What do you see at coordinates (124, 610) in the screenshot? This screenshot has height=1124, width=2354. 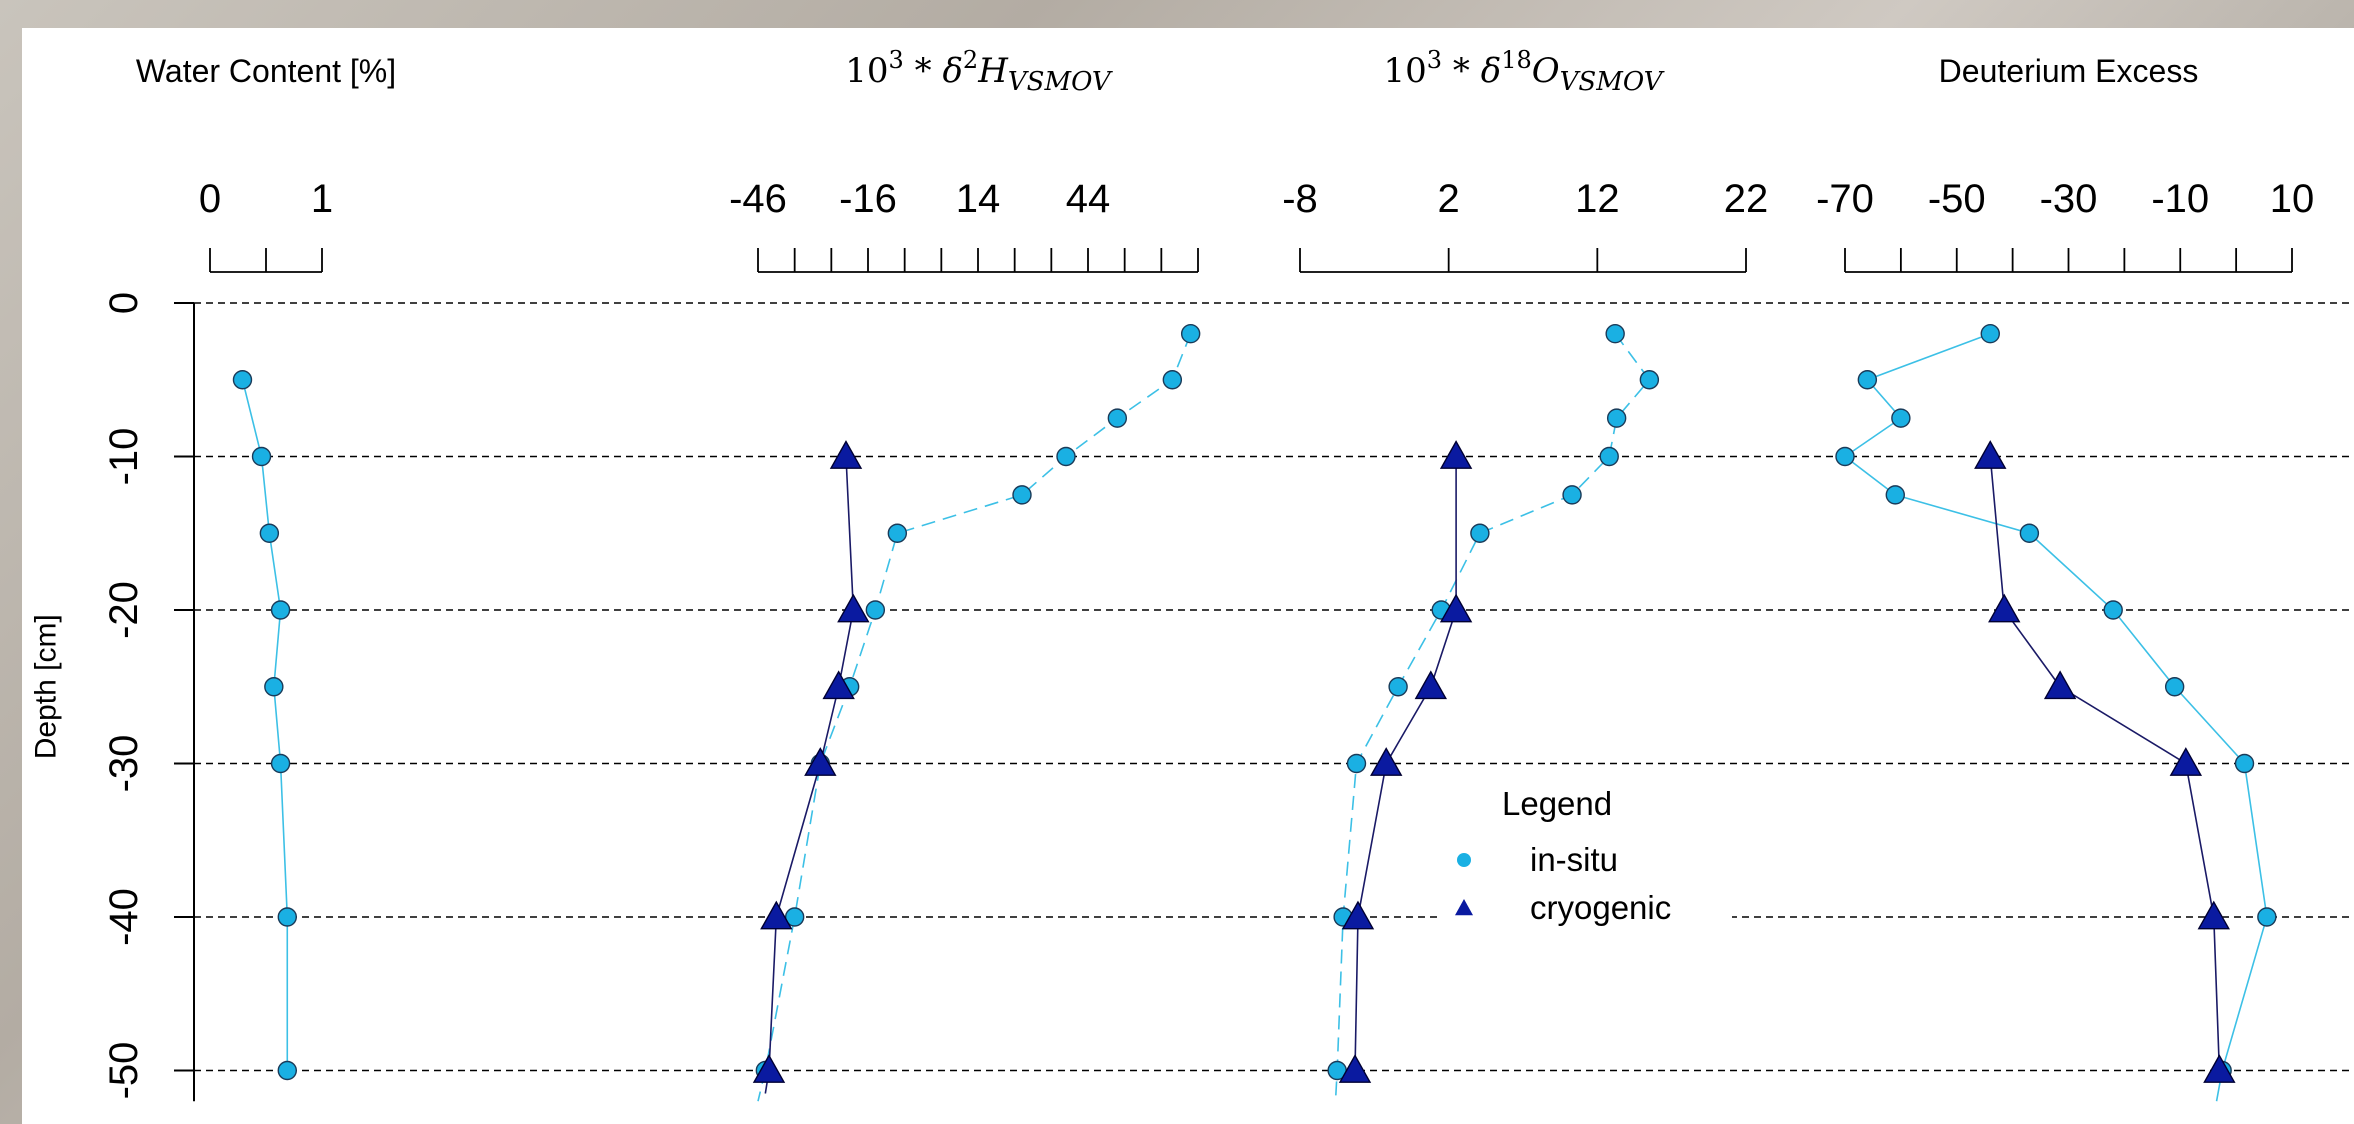 I see `y-tick-label: -20` at bounding box center [124, 610].